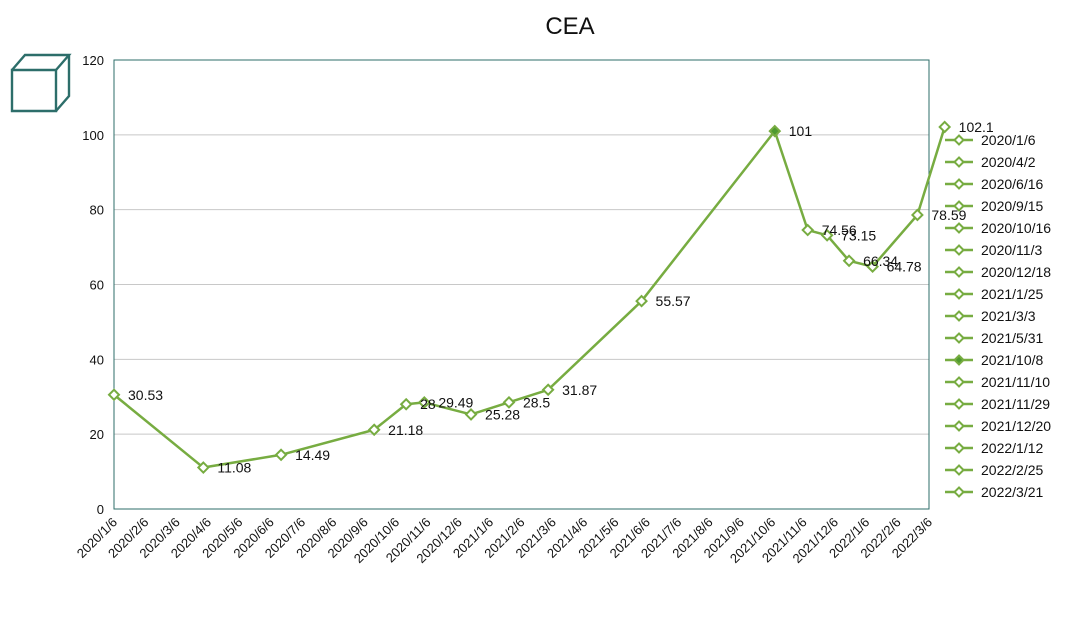 The image size is (1080, 621). I want to click on legend-entry: 2021/10/8, so click(1012, 360).